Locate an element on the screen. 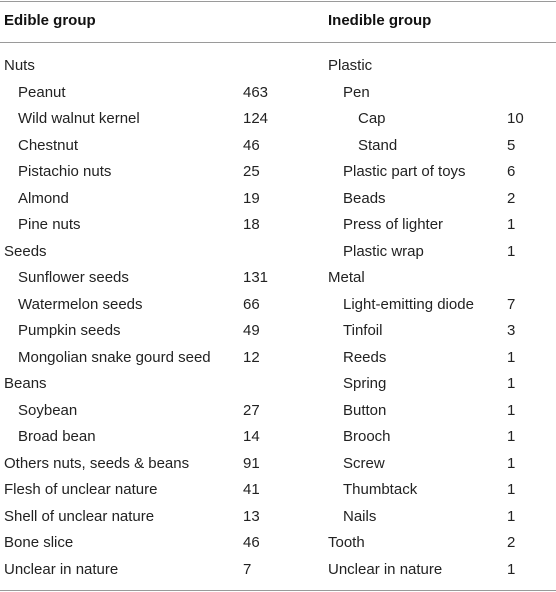  edible-item-count: 18 is located at coordinates (251, 224).